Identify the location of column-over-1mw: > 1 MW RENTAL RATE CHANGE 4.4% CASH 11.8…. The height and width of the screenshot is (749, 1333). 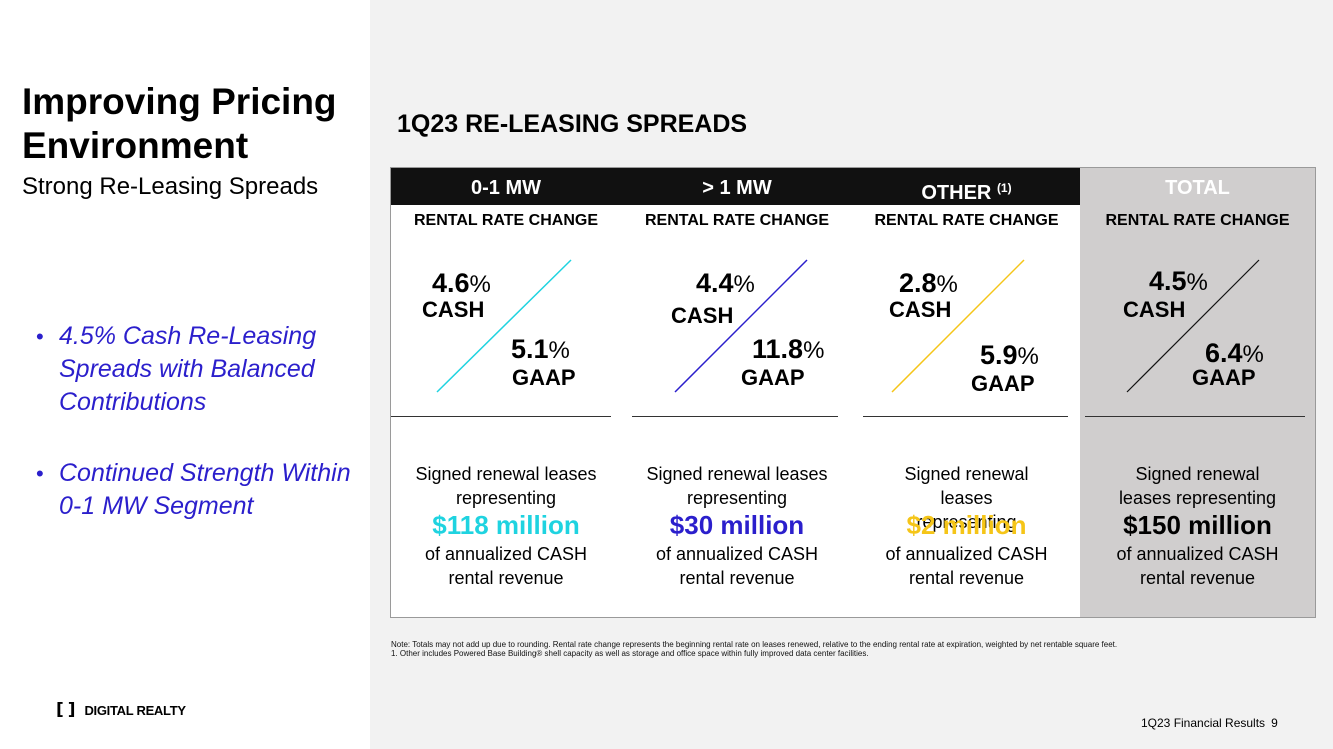
(737, 392).